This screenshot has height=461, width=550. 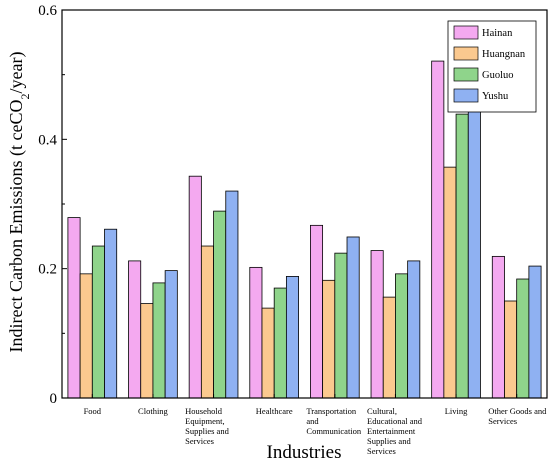 I want to click on legend-swatch-yushu, so click(x=466, y=95).